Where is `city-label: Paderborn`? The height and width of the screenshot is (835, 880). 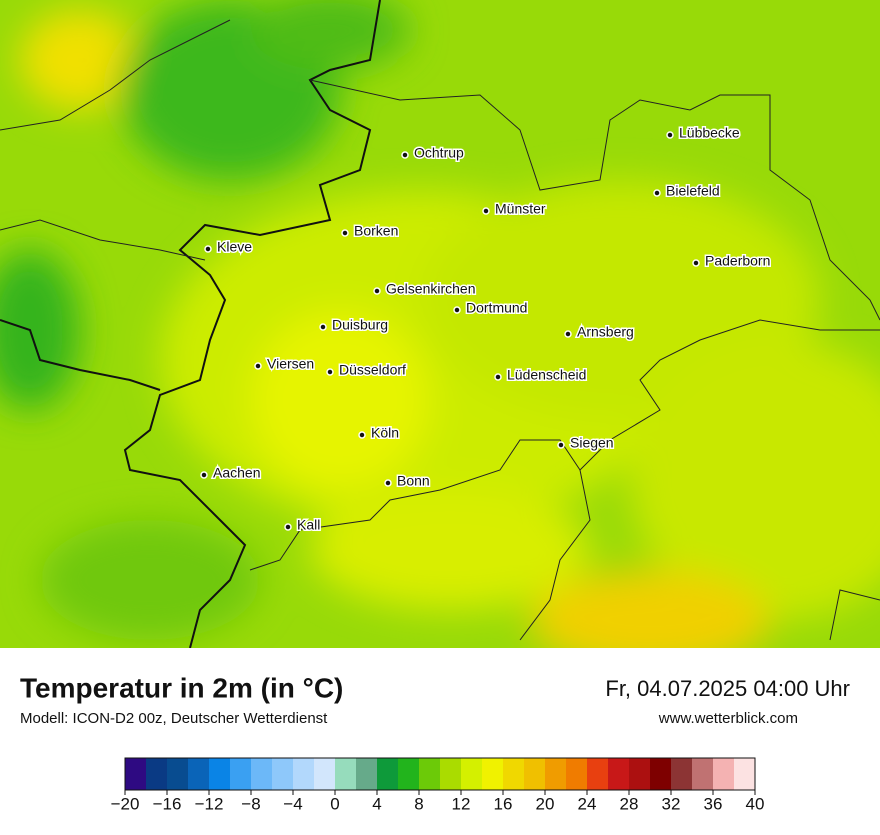 city-label: Paderborn is located at coordinates (737, 261).